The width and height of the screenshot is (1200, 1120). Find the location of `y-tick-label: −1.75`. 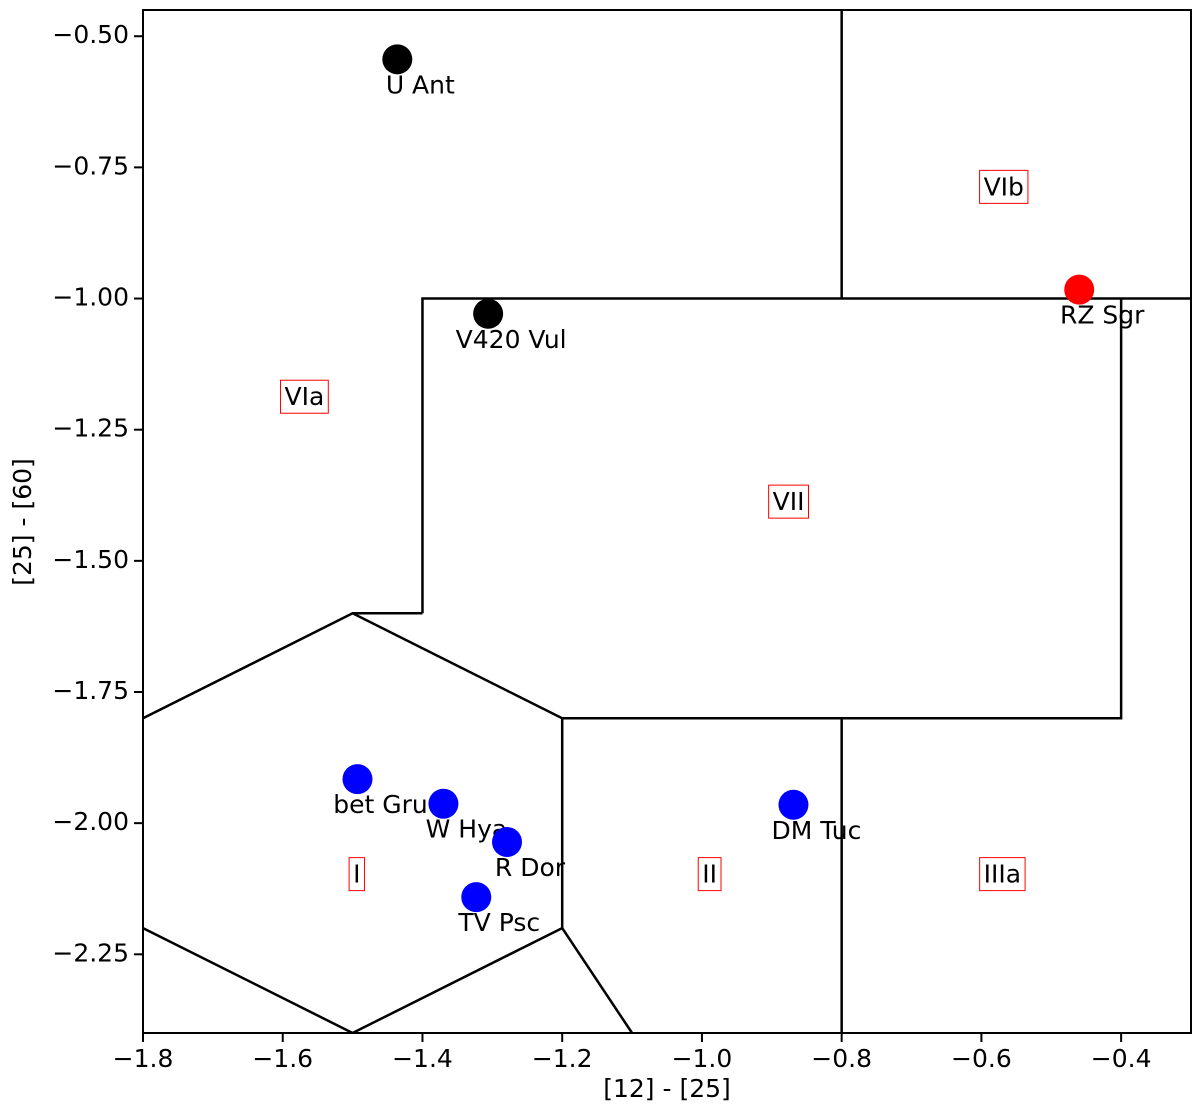

y-tick-label: −1.75 is located at coordinates (90, 690).